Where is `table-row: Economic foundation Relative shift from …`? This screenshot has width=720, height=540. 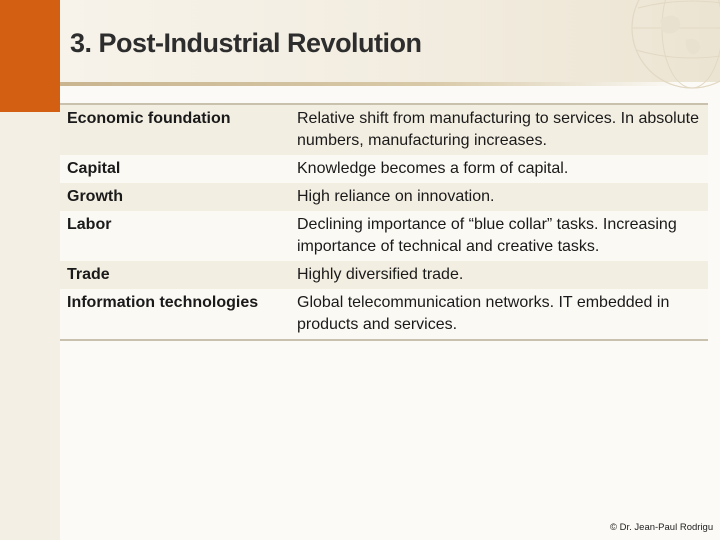 table-row: Economic foundation Relative shift from … is located at coordinates (384, 129).